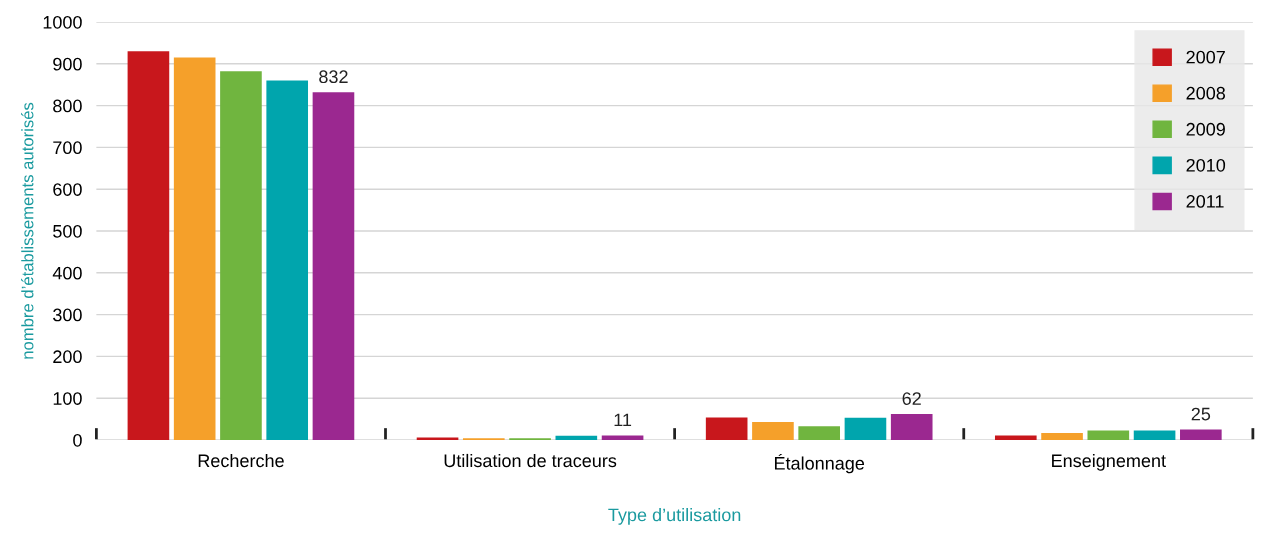 The height and width of the screenshot is (550, 1285). I want to click on data-label: 832, so click(333, 77).